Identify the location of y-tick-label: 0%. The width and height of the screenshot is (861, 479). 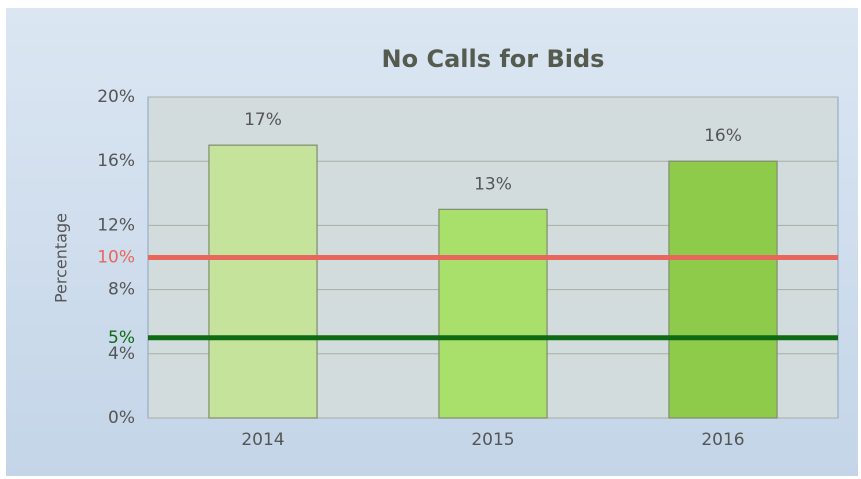
(121, 418).